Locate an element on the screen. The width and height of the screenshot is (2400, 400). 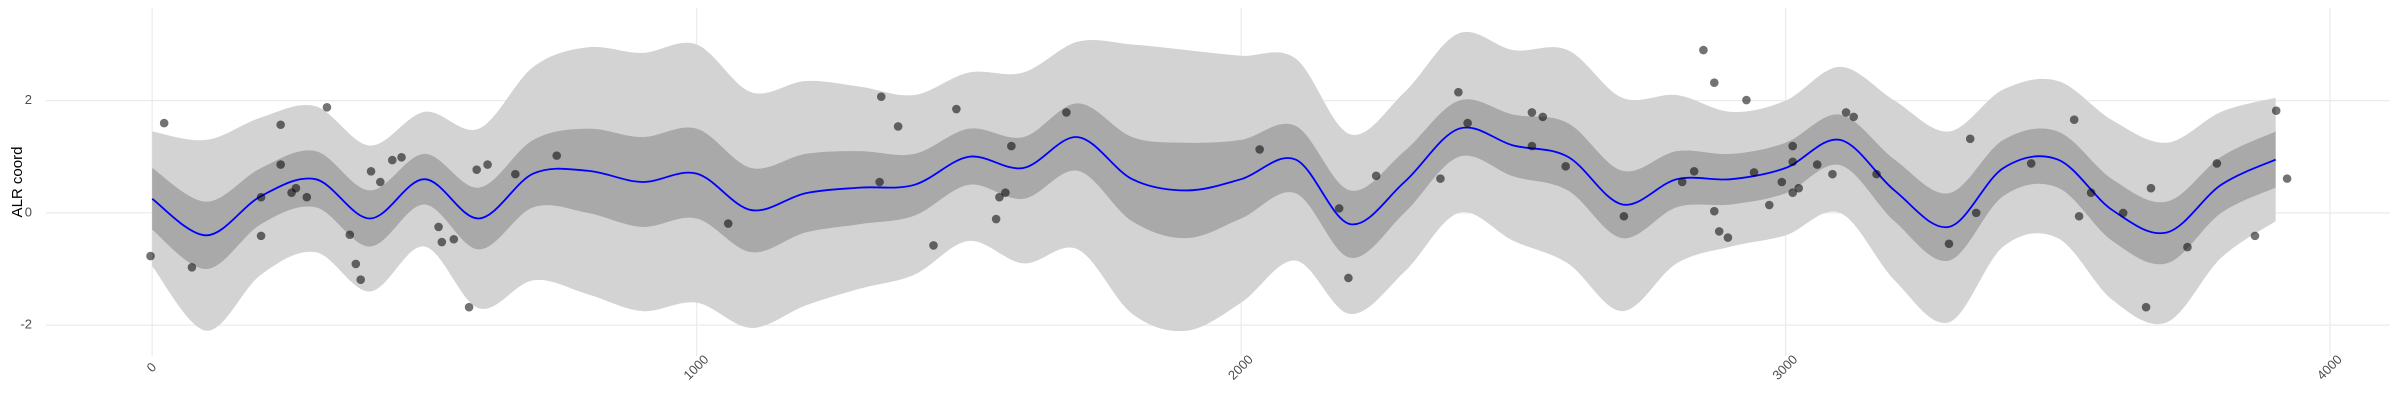
x-tick-label: 1000 is located at coordinates (695, 367).